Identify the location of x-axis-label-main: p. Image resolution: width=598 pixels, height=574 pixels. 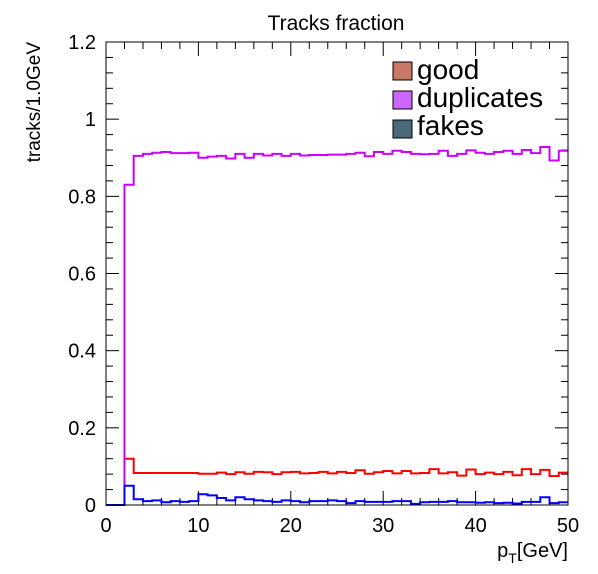
(502, 551).